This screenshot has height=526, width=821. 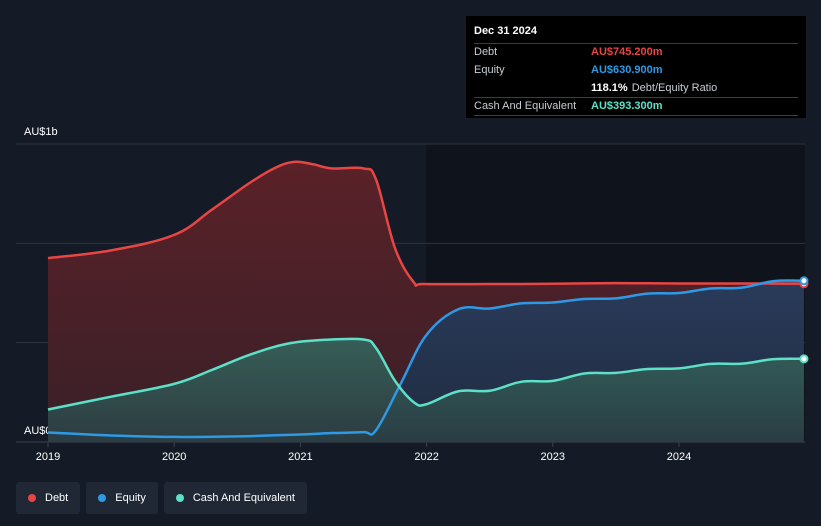 I want to click on x-tick-label: 2024, so click(x=679, y=457).